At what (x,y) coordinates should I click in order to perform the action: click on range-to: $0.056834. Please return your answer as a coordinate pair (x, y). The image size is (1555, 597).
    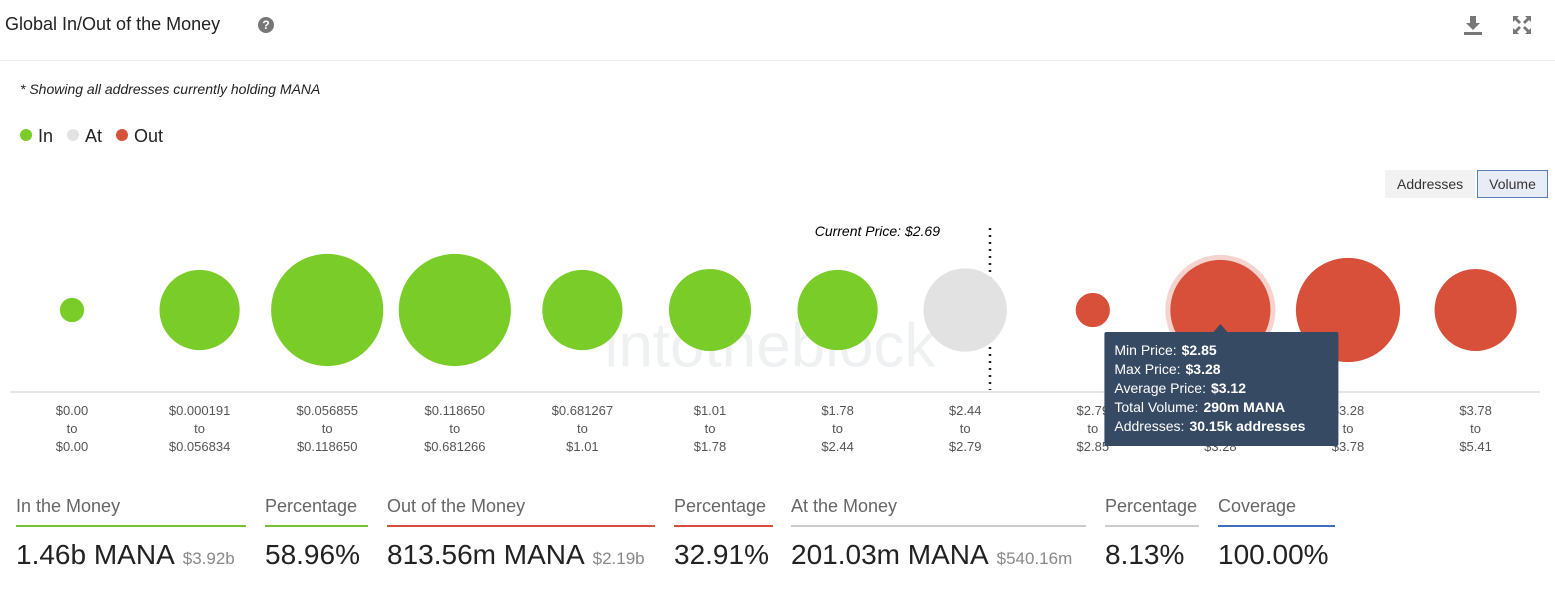
    Looking at the image, I should click on (199, 446).